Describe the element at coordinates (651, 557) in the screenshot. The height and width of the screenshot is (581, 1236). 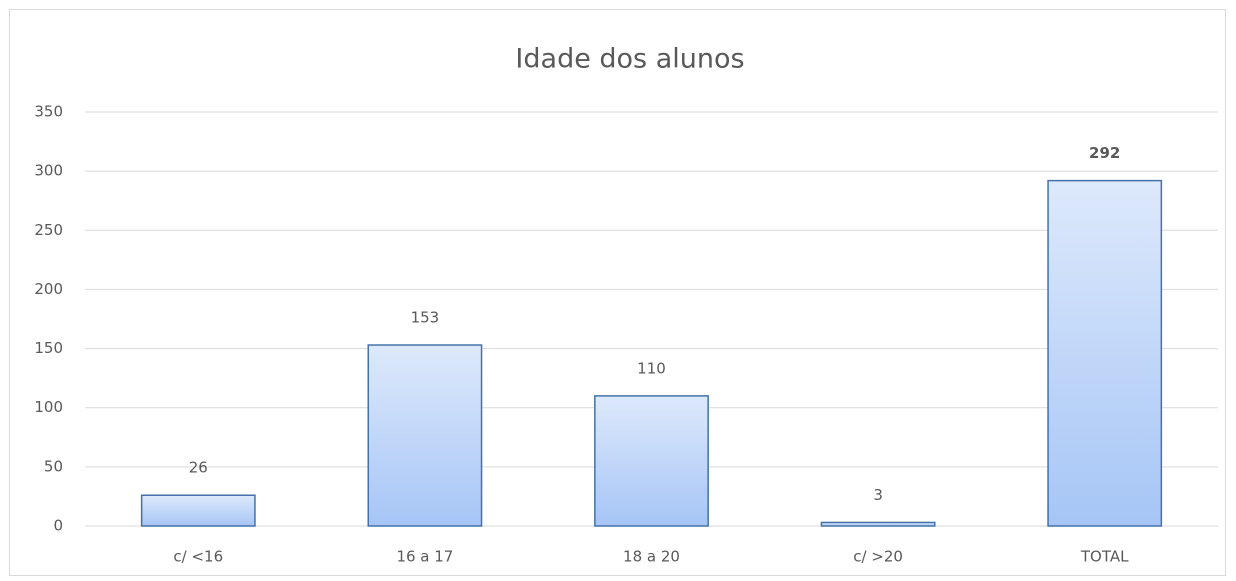
I see `x-tick-label: 18 a 20` at that location.